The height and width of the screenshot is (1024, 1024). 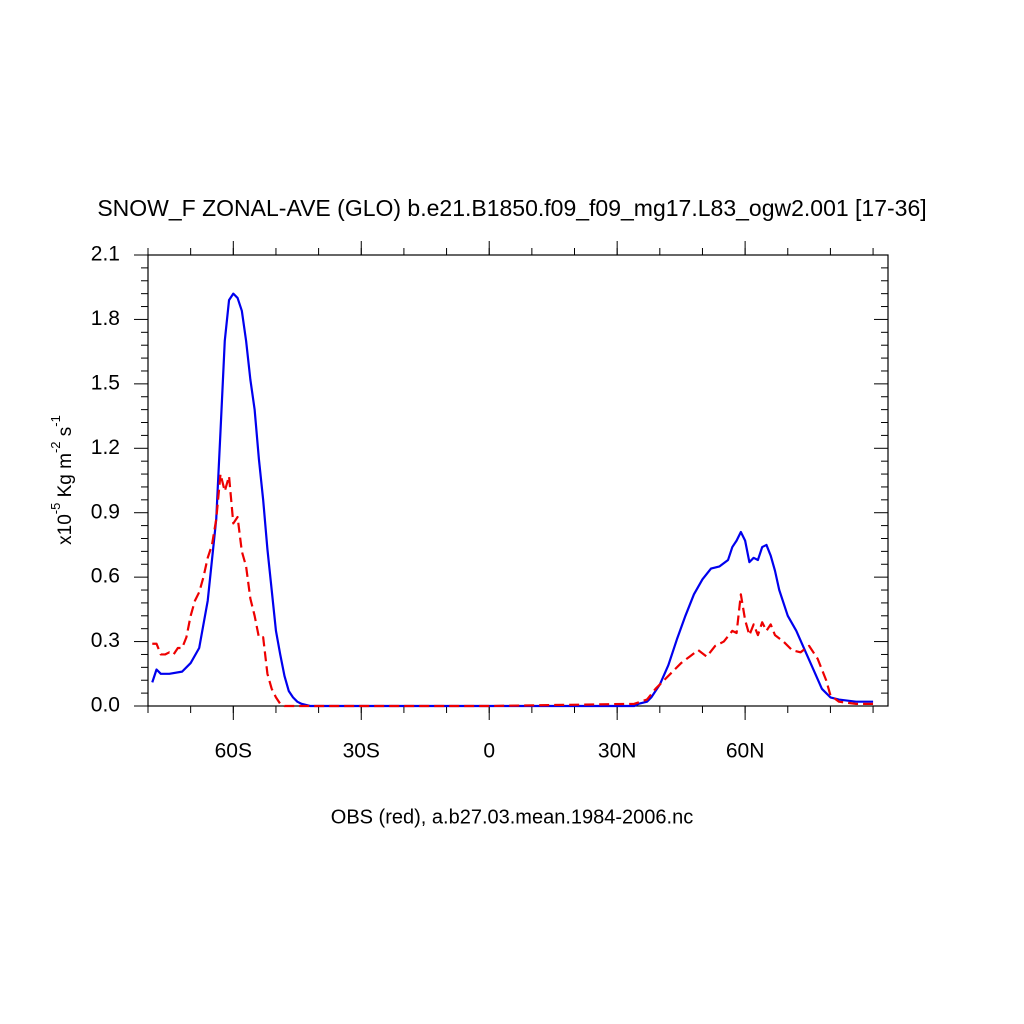 What do you see at coordinates (105, 447) in the screenshot?
I see `y-tick-label: 1.2` at bounding box center [105, 447].